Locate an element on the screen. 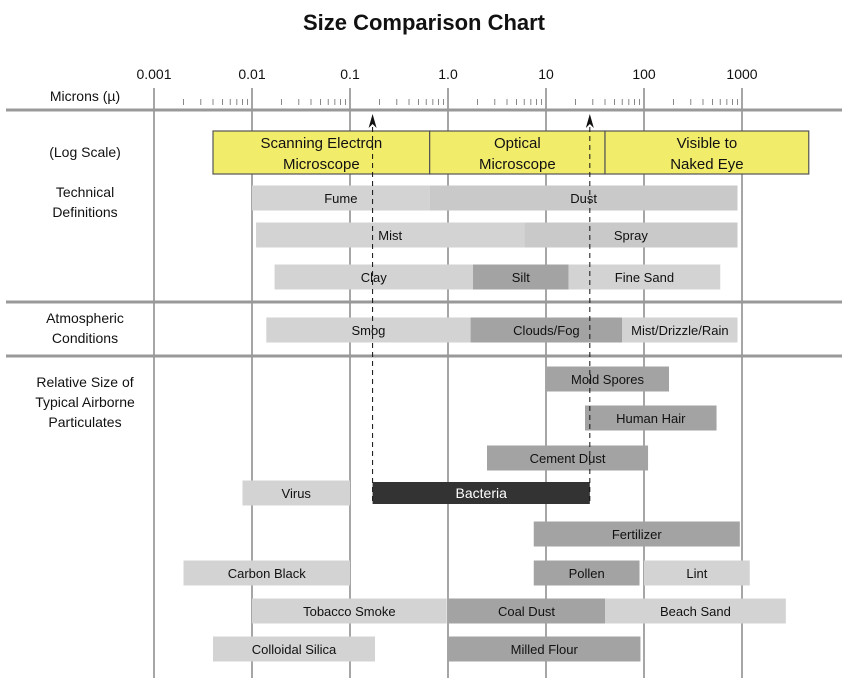  bar-fume is located at coordinates (341, 198).